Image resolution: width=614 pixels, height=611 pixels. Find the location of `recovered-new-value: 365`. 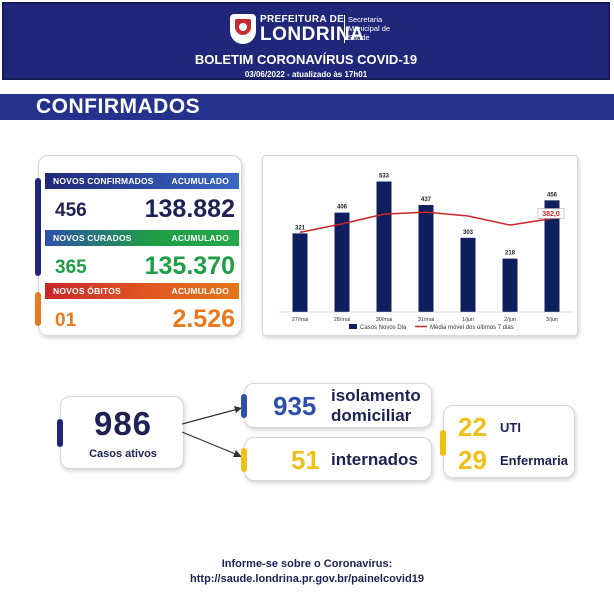

recovered-new-value: 365 is located at coordinates (71, 267).